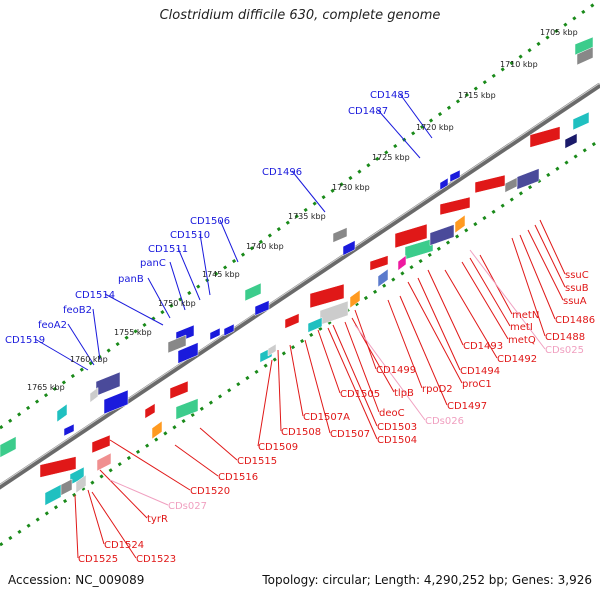 The height and width of the screenshot is (600, 600). Describe the element at coordinates (480, 371) in the screenshot. I see `gene-label-reverse: CD1494` at that location.